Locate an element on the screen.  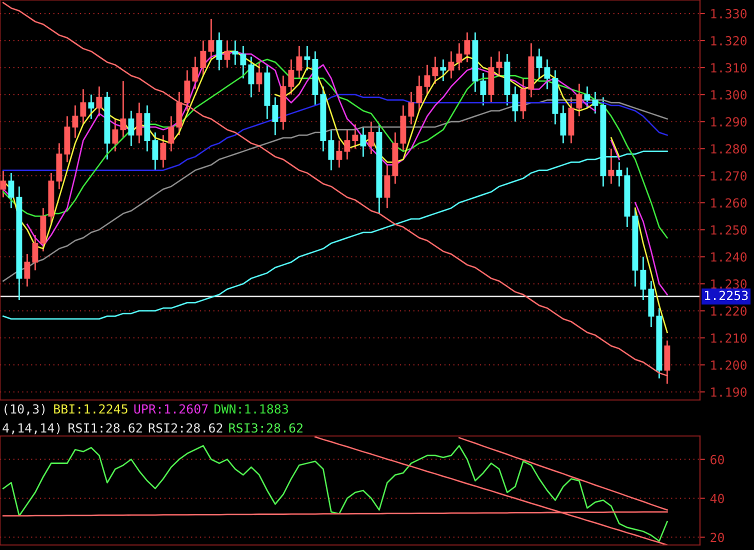
text: 4,14,14) is located at coordinates (31, 428).